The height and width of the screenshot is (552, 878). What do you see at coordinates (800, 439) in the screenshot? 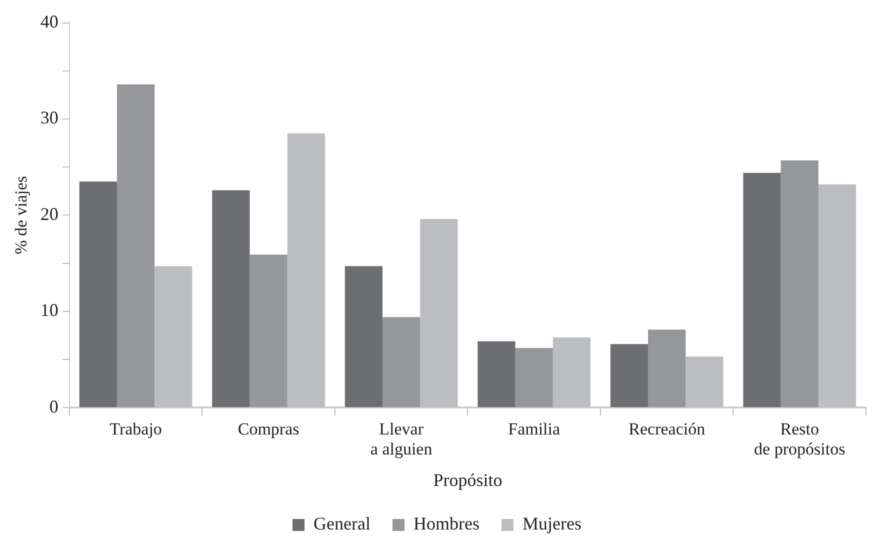
I see `x-tick-label: Resto de propósitos` at bounding box center [800, 439].